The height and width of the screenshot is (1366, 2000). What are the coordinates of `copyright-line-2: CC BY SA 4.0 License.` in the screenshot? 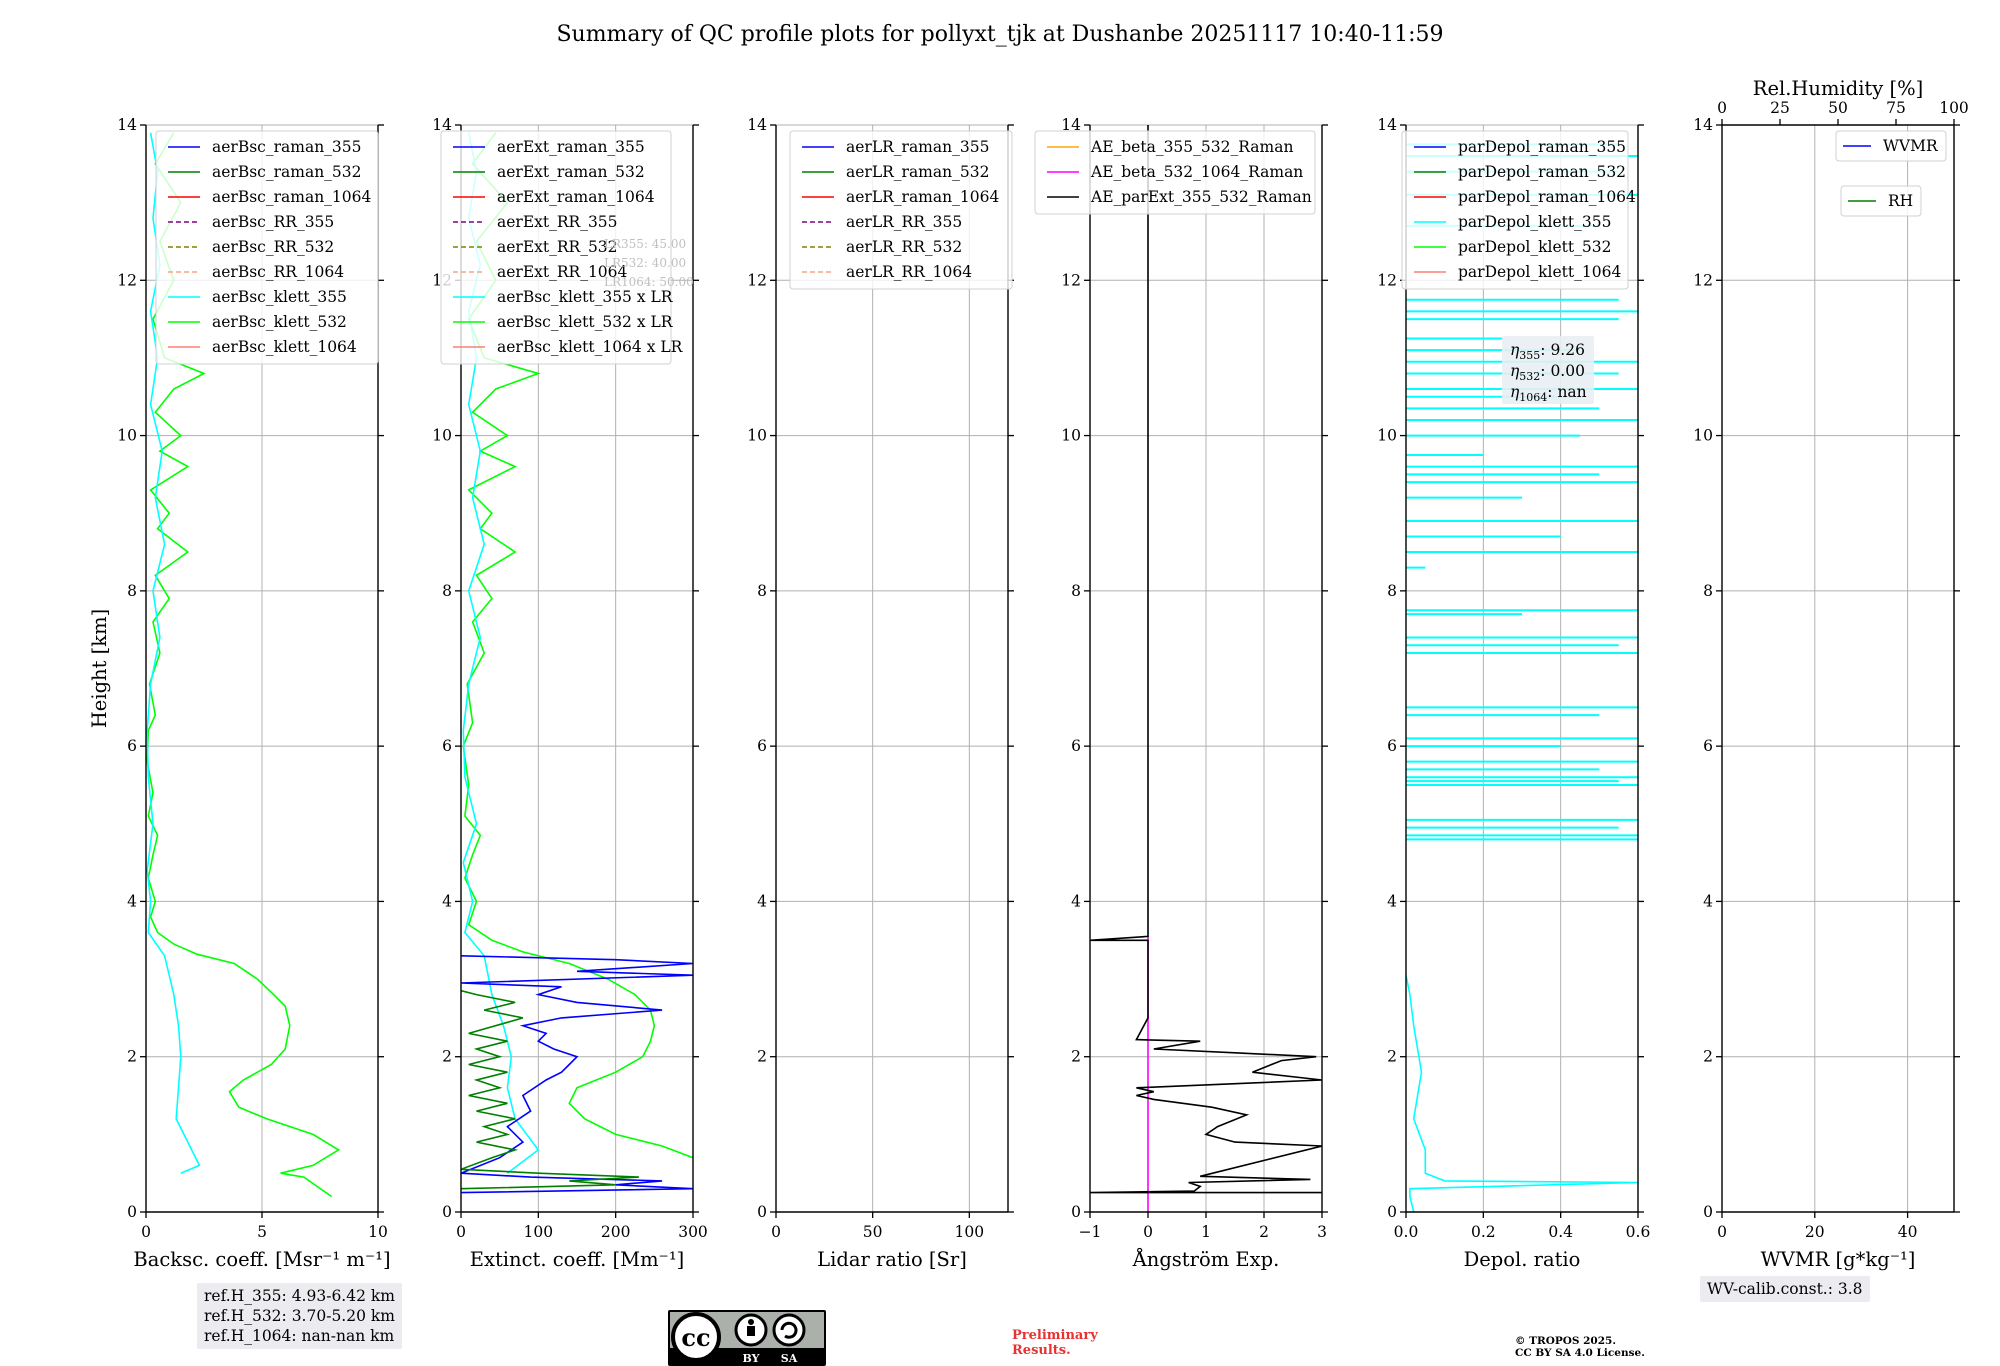 It's located at (1580, 1353).